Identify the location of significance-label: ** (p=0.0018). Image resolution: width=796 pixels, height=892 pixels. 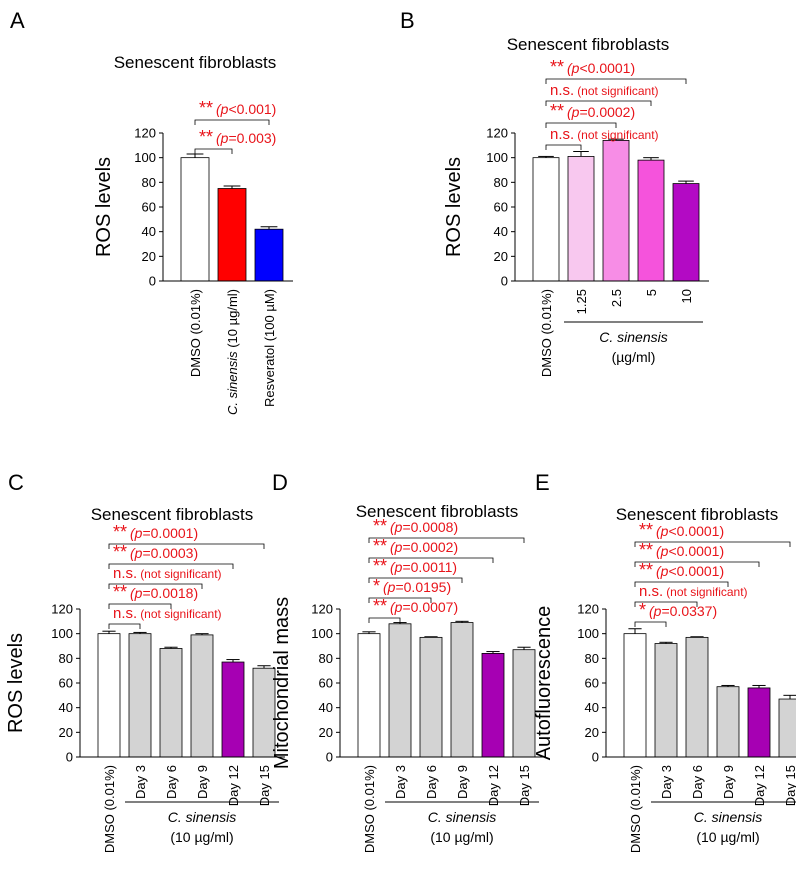
(155, 592).